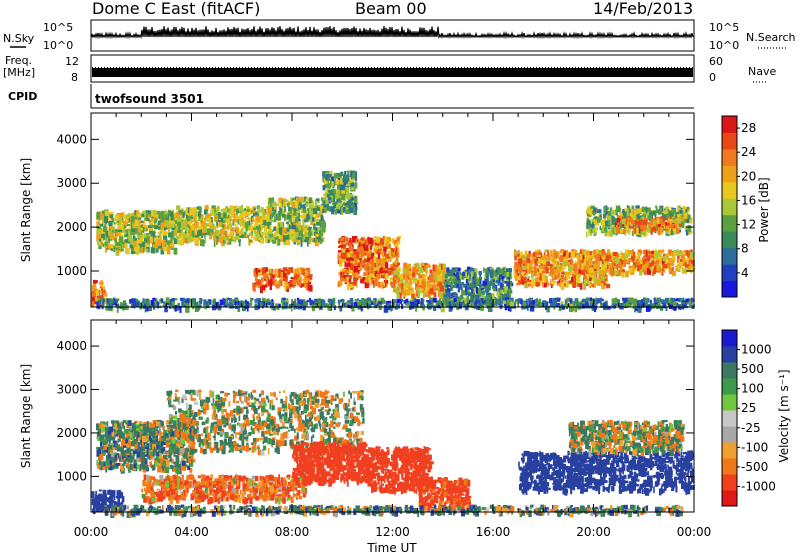  Describe the element at coordinates (176, 9) in the screenshot. I see `station-title: Dome C East (fitACF)` at that location.